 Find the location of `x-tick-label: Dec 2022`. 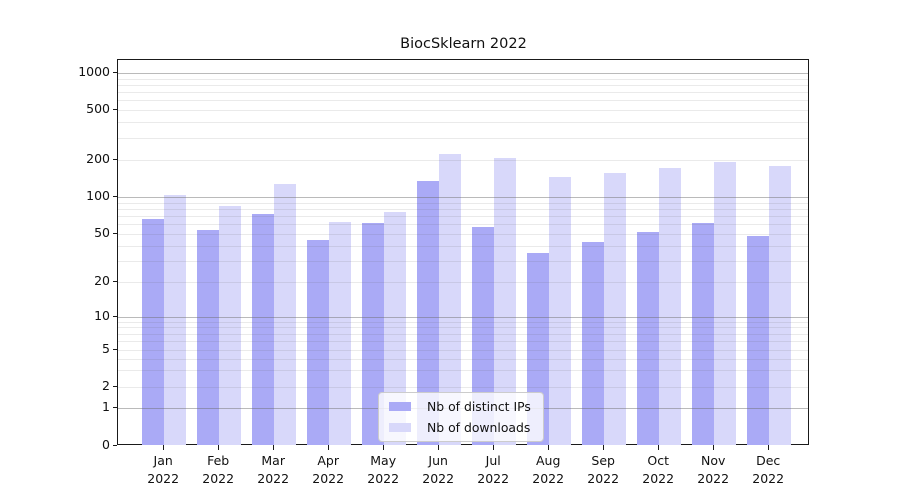

x-tick-label: Dec 2022 is located at coordinates (768, 469).